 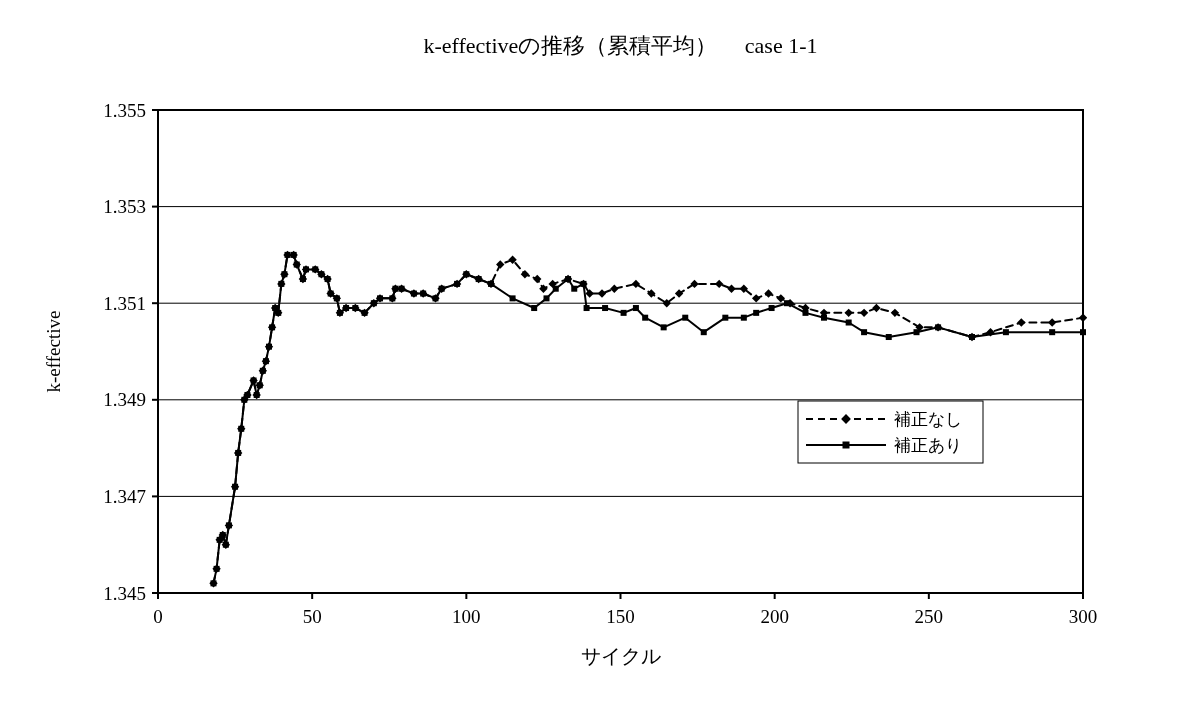 I want to click on chart-title: k-effectiveの推移（累積平均） case 1-1, so click(x=620, y=45).